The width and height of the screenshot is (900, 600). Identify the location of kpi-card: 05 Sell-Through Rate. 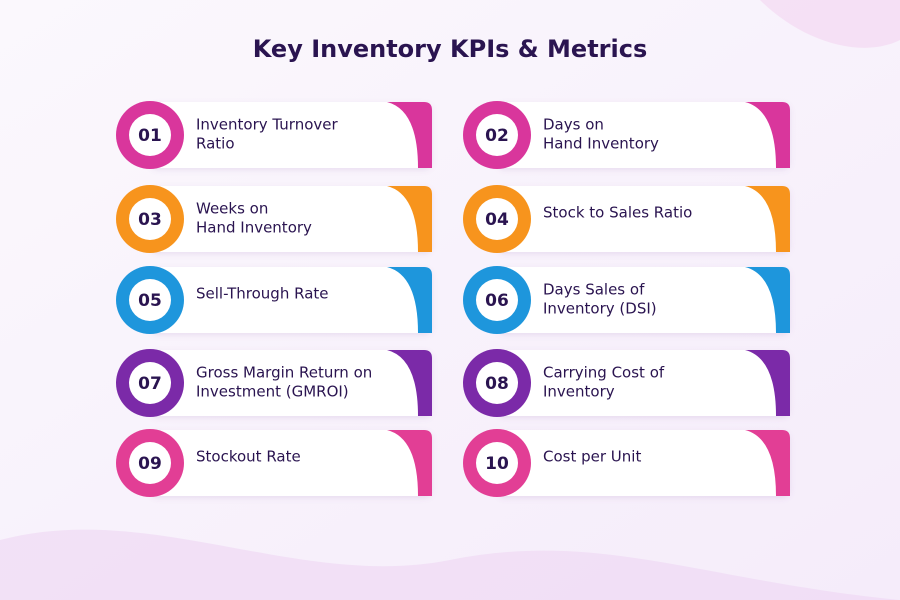
(274, 300).